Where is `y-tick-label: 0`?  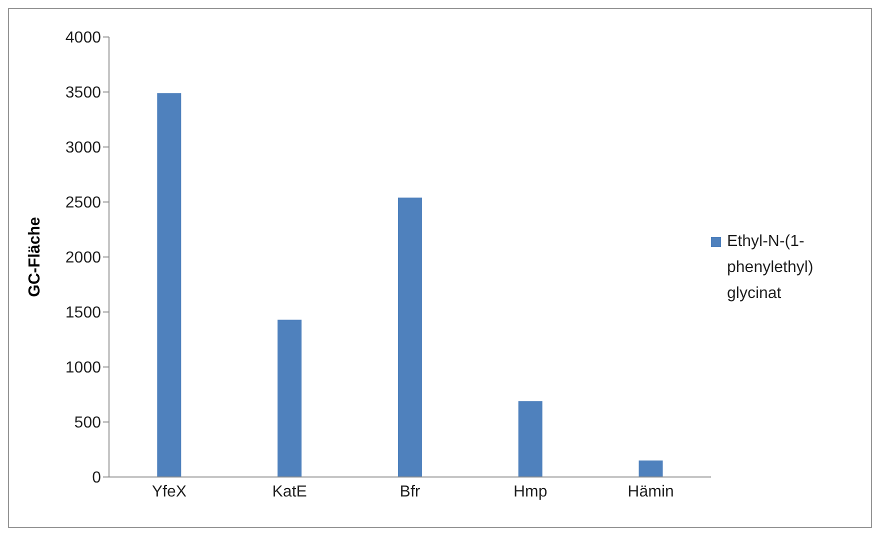
y-tick-label: 0 is located at coordinates (97, 478).